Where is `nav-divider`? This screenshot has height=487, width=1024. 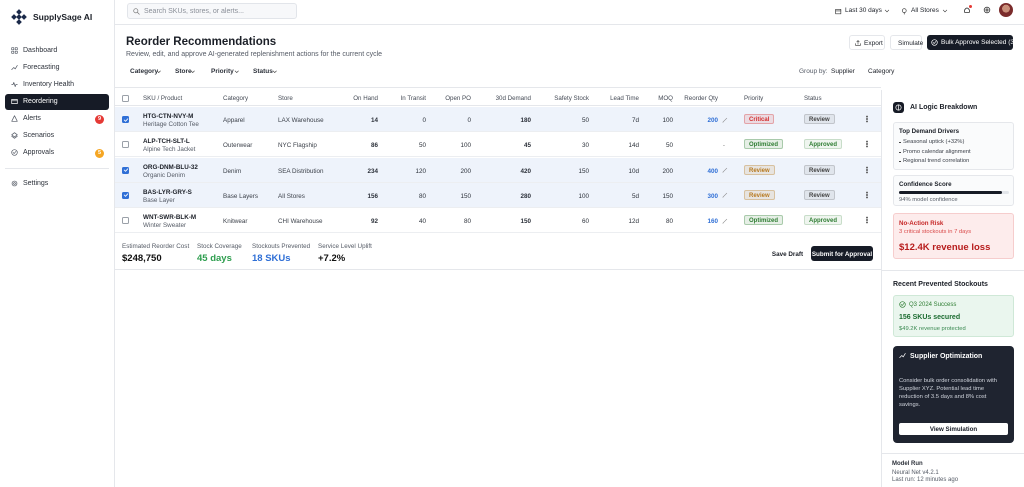 nav-divider is located at coordinates (57, 168).